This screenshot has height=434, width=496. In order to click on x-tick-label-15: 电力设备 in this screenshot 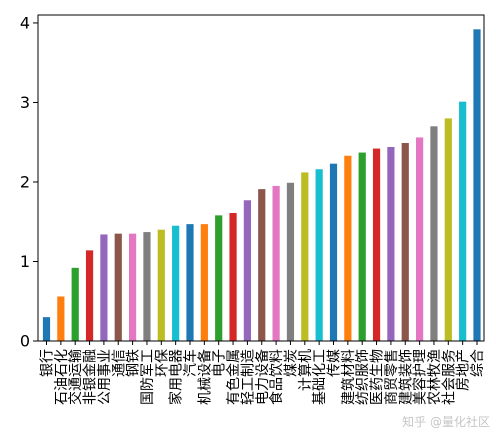, I will do `click(262, 377)`.